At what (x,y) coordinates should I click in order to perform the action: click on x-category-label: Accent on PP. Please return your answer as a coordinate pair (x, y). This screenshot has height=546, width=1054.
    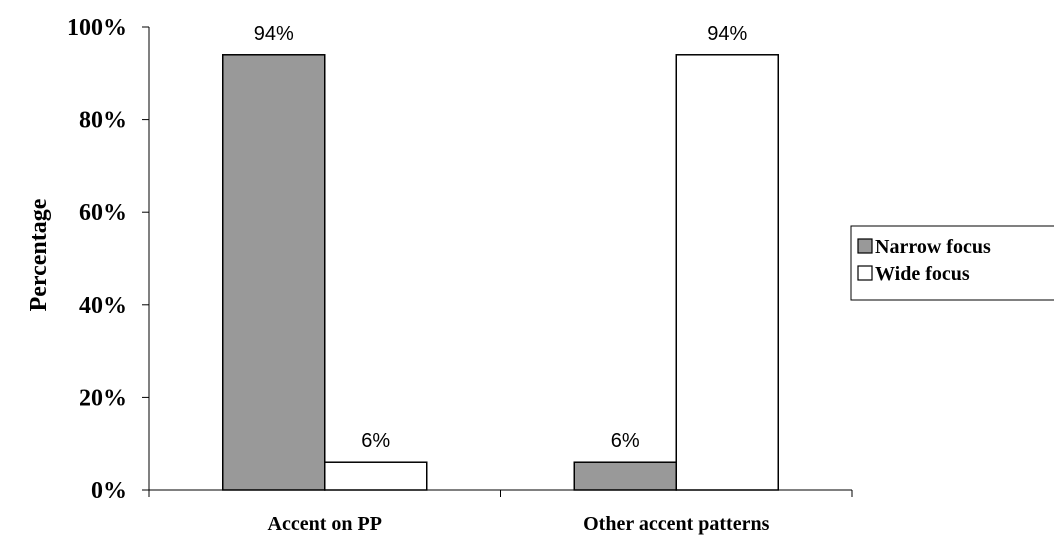
    Looking at the image, I should click on (325, 524).